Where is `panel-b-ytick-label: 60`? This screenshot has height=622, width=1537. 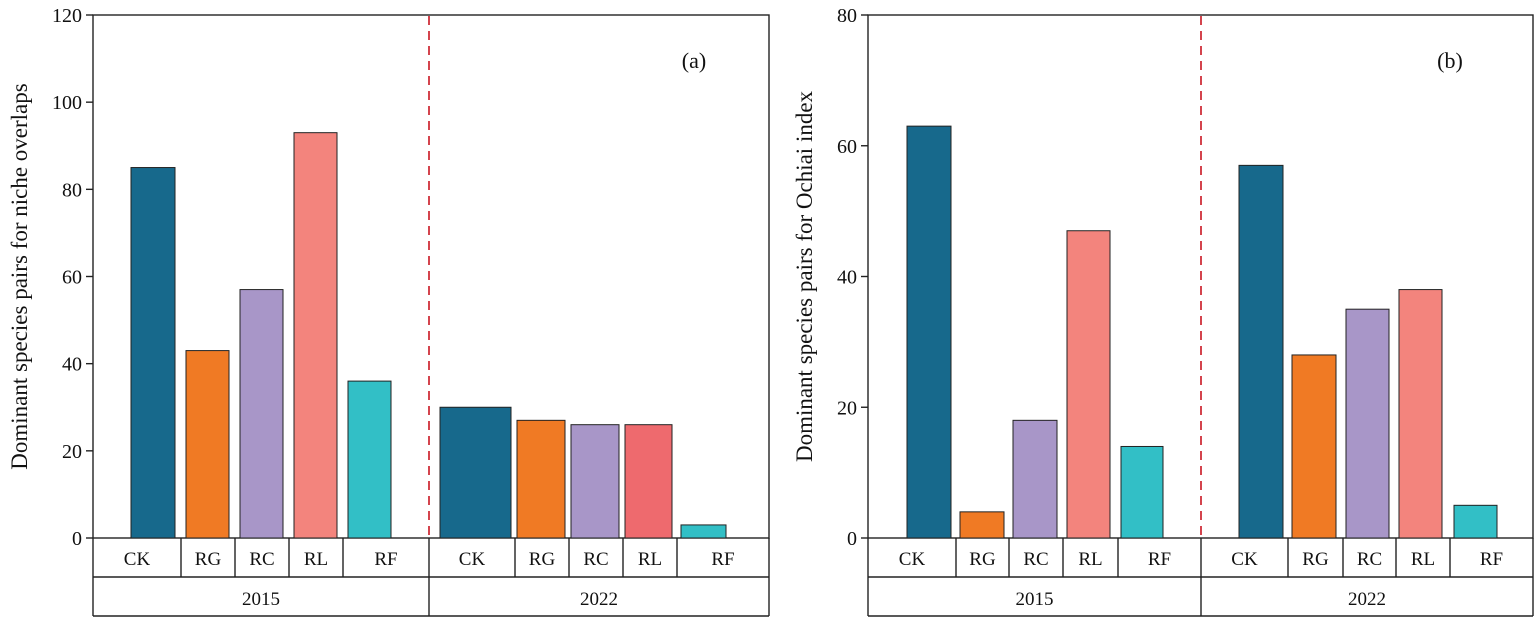 panel-b-ytick-label: 60 is located at coordinates (847, 147).